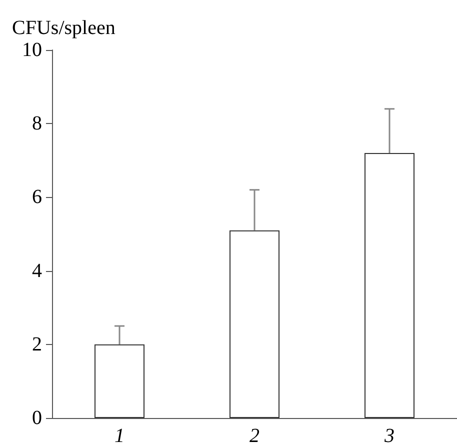  Describe the element at coordinates (37, 197) in the screenshot. I see `y-tick-label: 6` at that location.